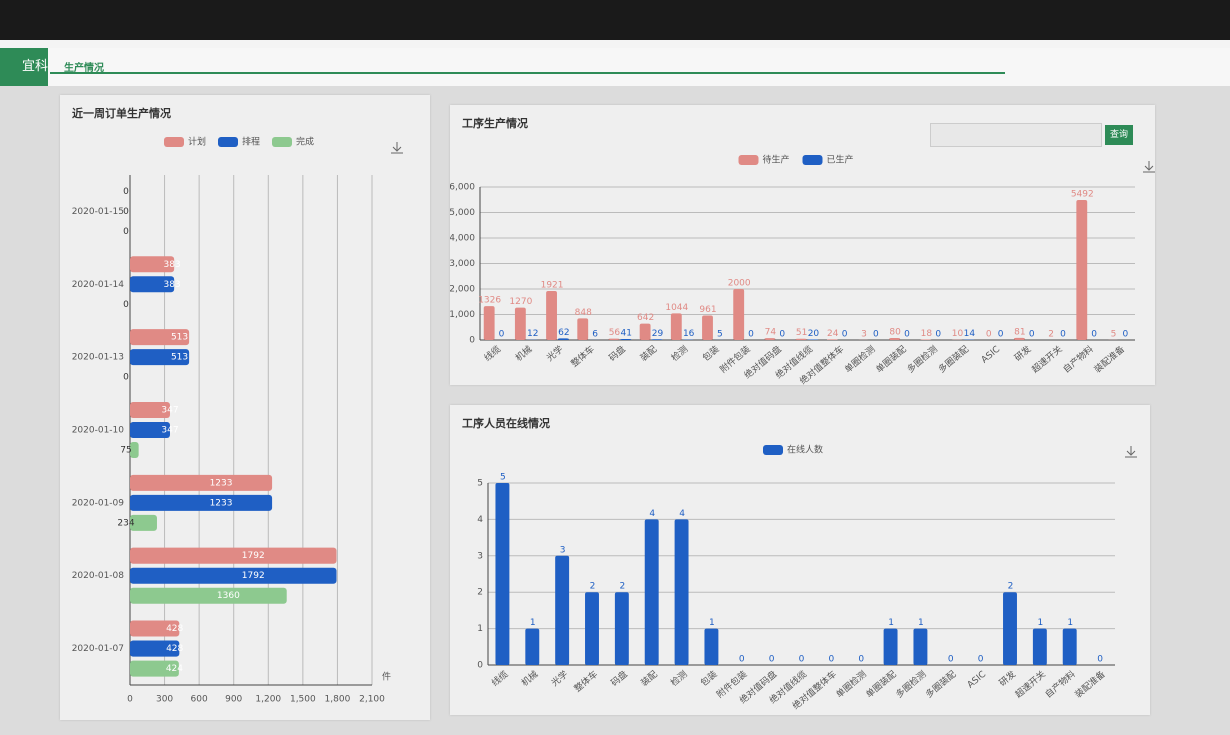 Image resolution: width=1230 pixels, height=735 pixels. I want to click on search-button: 查询, so click(1119, 135).